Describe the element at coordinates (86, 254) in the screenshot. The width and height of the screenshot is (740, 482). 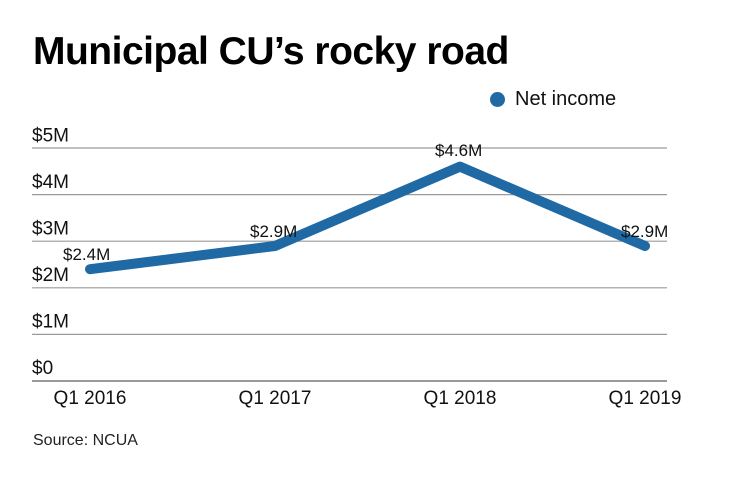
I see `data-label: $2.4M` at that location.